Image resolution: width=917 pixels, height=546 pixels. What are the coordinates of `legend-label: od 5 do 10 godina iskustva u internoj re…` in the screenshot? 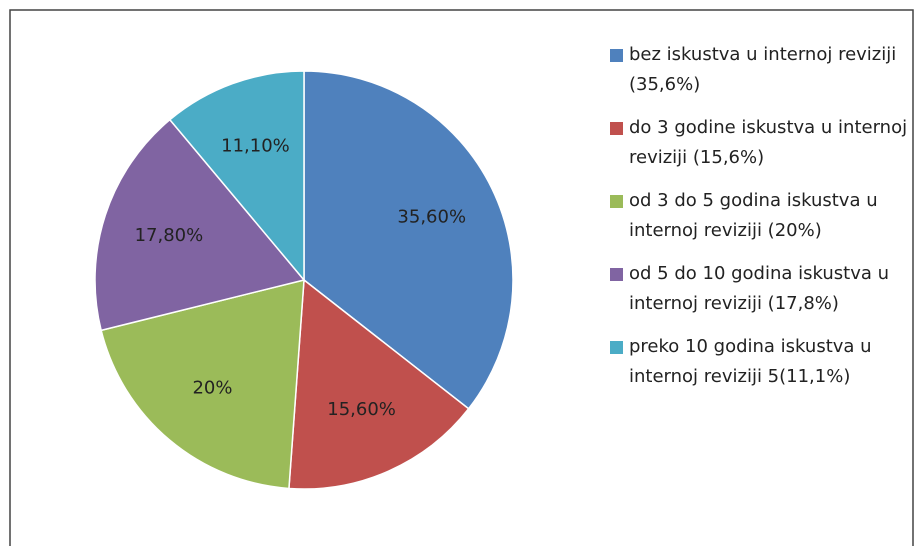 It's located at (759, 288).